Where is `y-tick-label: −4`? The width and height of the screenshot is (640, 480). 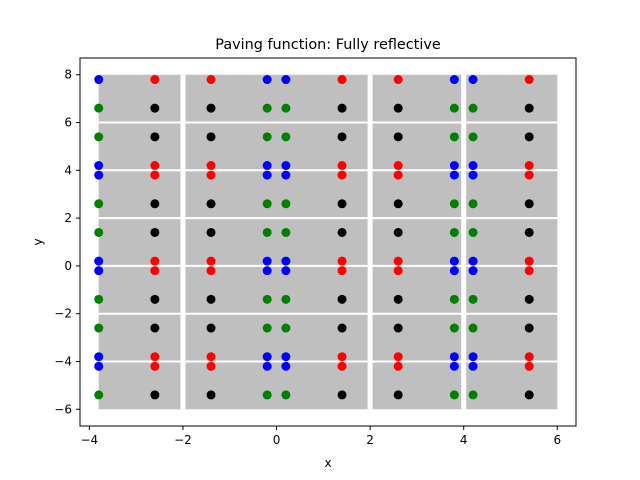 y-tick-label: −4 is located at coordinates (63, 361).